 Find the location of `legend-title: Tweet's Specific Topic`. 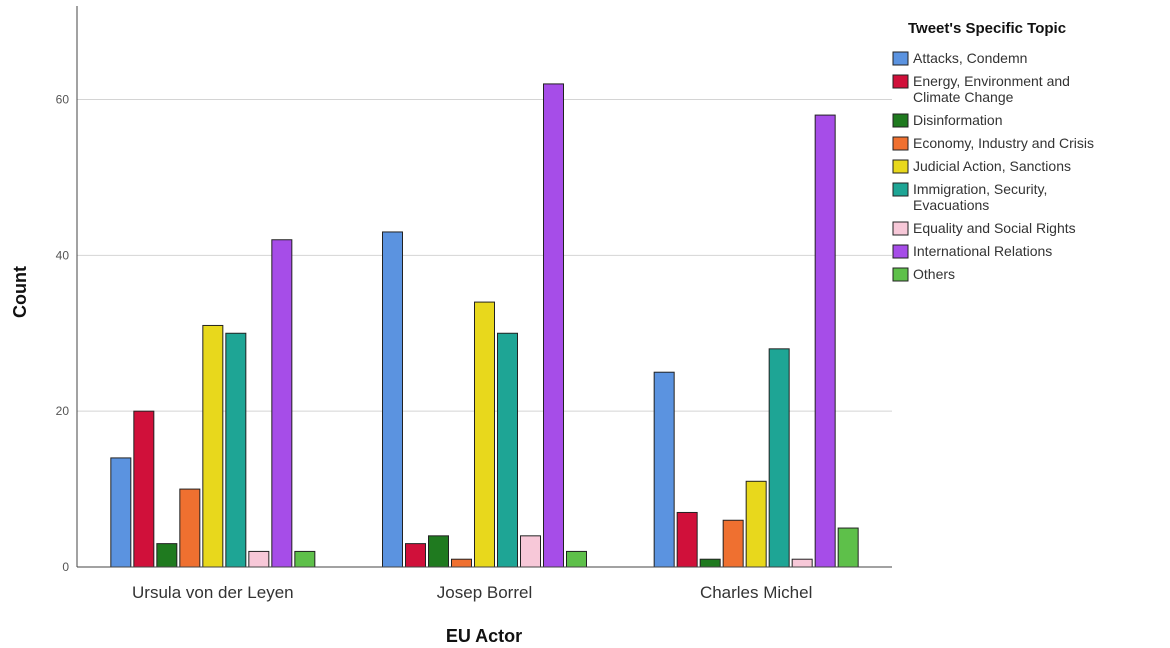

legend-title: Tweet's Specific Topic is located at coordinates (987, 28).